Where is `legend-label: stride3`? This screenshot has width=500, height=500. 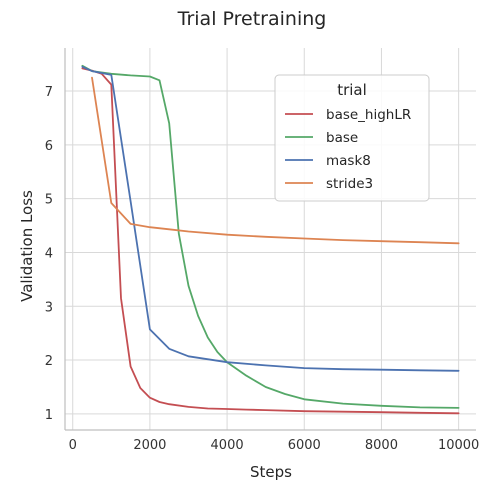 legend-label: stride3 is located at coordinates (349, 184).